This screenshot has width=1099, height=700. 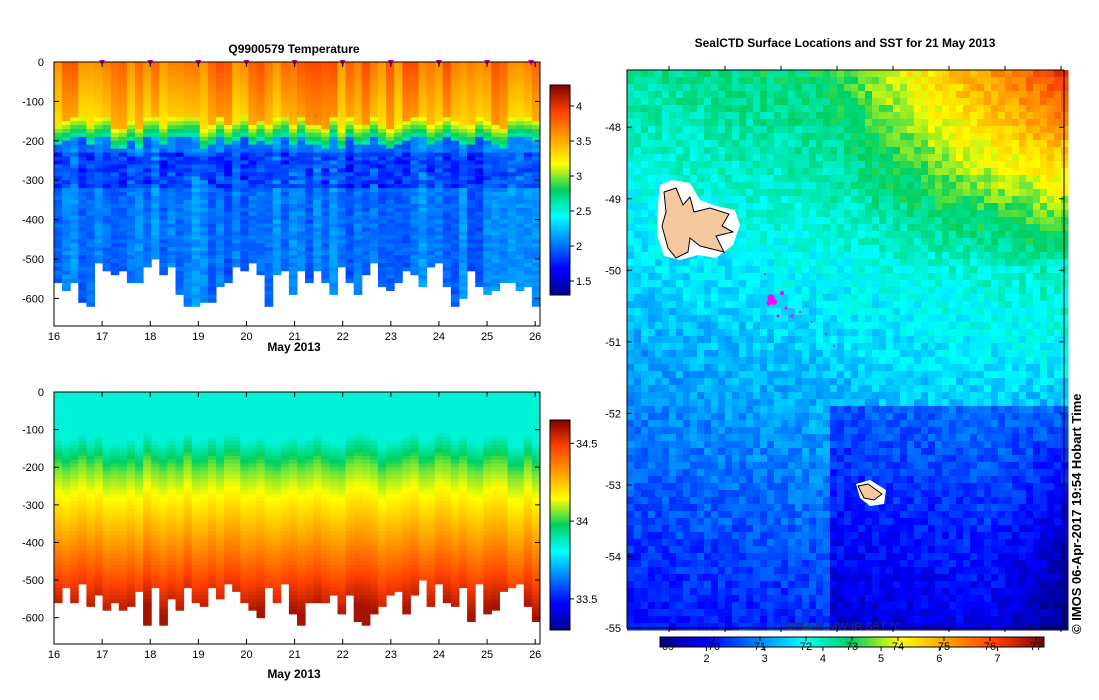 I want to click on colorbar-tick-label: 2, so click(x=579, y=247).